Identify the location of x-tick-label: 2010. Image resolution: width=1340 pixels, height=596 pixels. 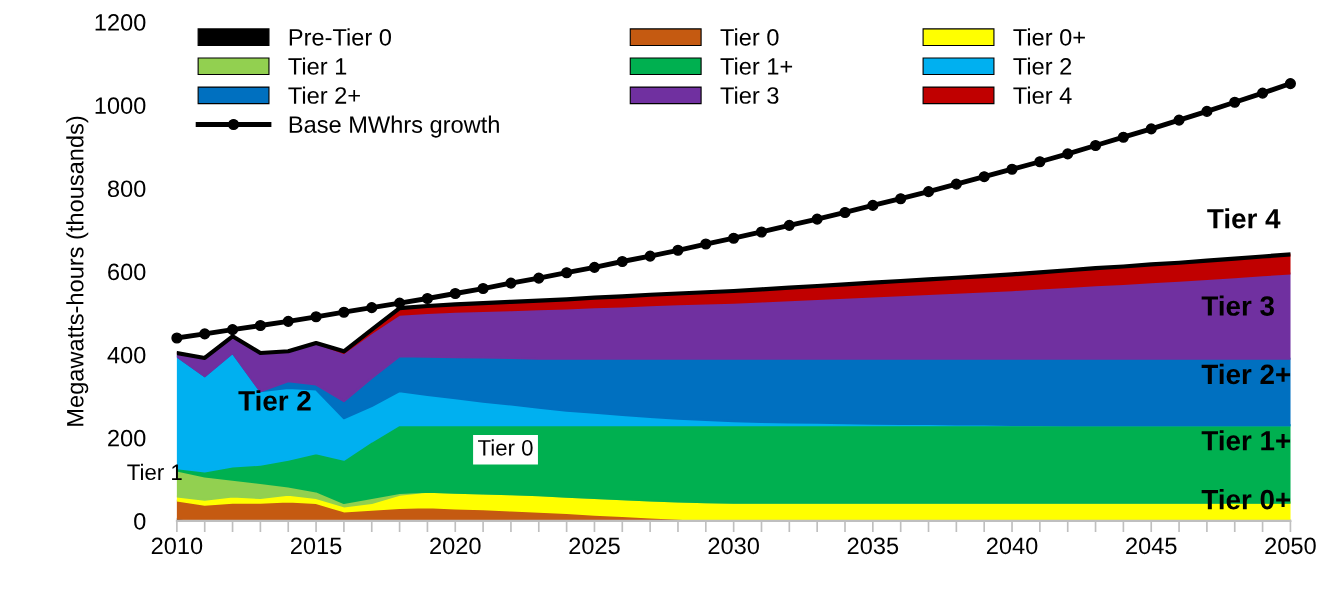
(177, 546).